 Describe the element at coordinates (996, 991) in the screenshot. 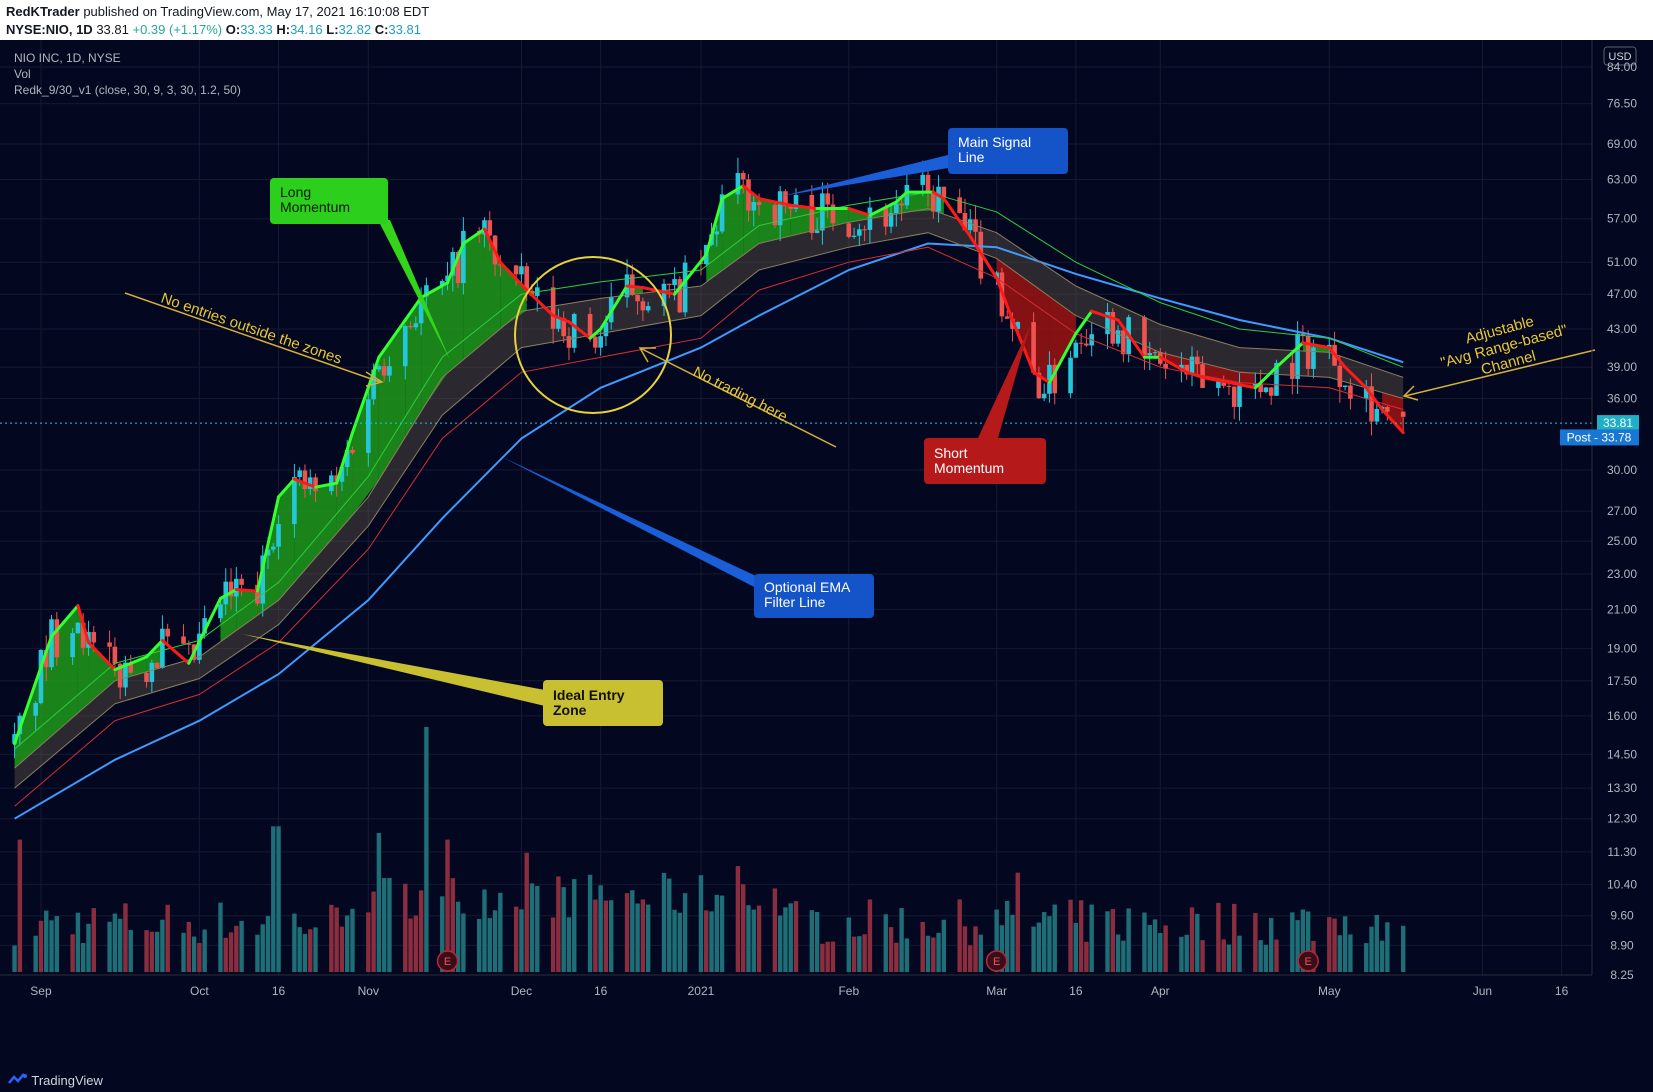

I see `x-tick-label: Mar` at that location.